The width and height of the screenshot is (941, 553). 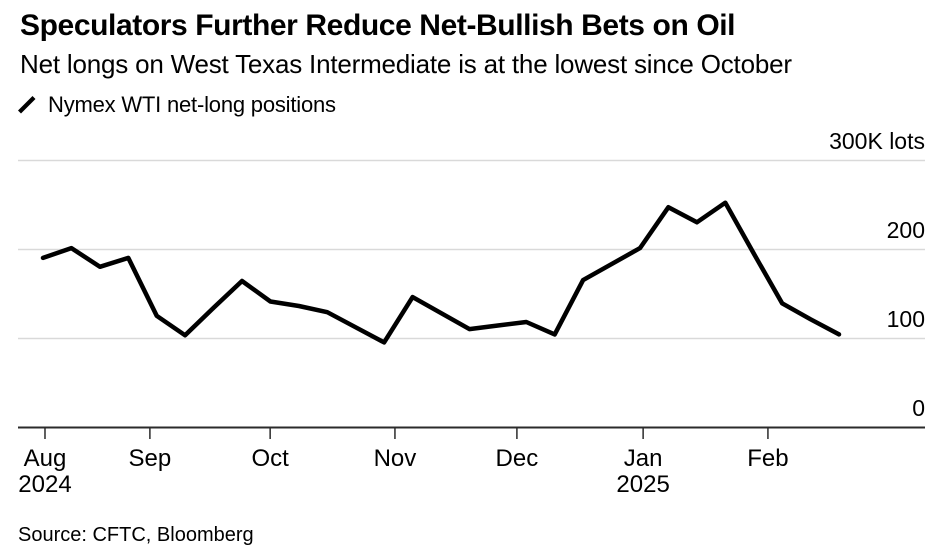 What do you see at coordinates (517, 458) in the screenshot?
I see `x-axis-label-dec: Dec` at bounding box center [517, 458].